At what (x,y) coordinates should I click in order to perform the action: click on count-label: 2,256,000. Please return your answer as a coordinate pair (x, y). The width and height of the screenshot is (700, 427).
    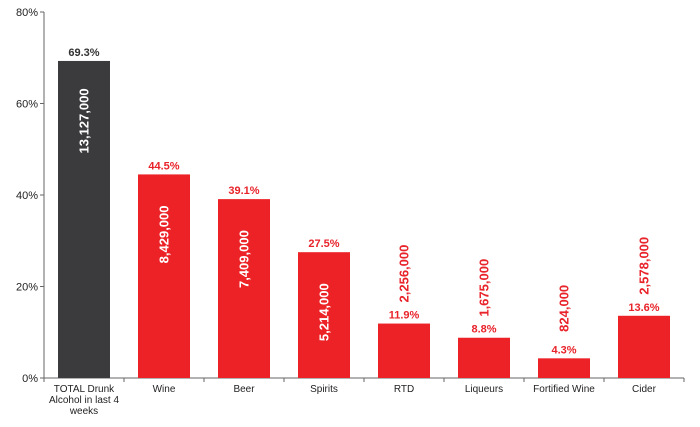
    Looking at the image, I should click on (404, 274).